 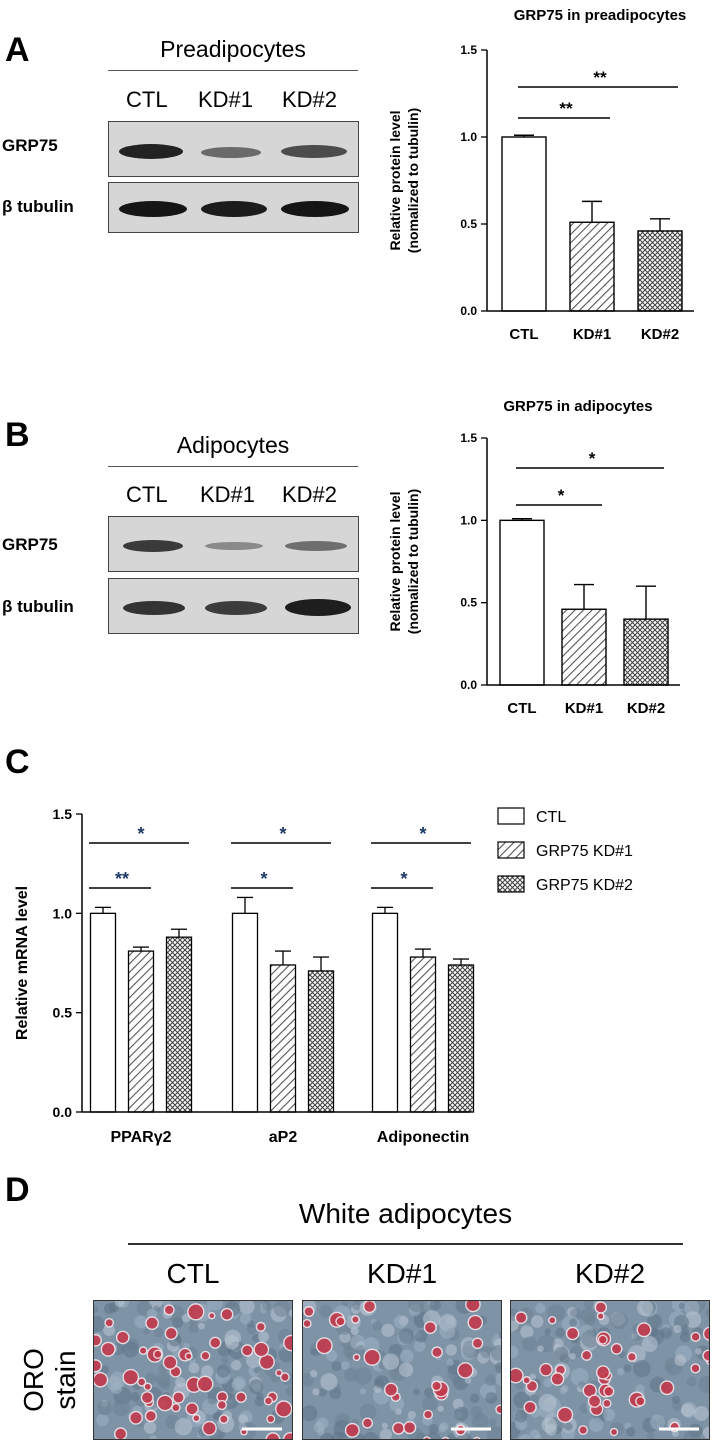 What do you see at coordinates (140, 1137) in the screenshot?
I see `x-tick-label: PPARγ2` at bounding box center [140, 1137].